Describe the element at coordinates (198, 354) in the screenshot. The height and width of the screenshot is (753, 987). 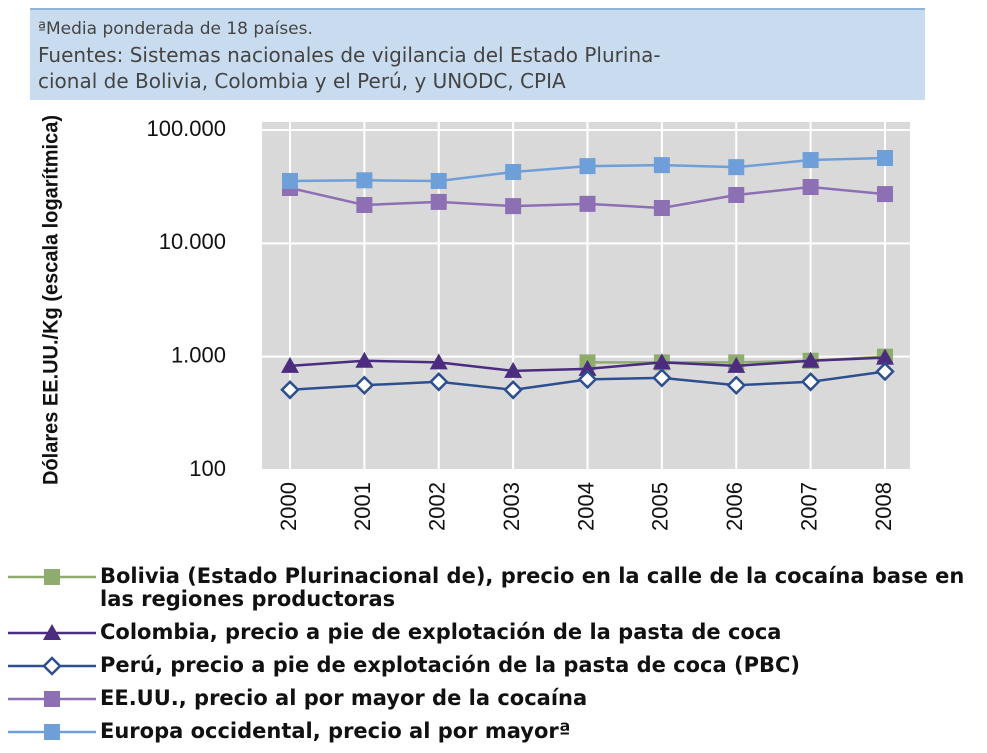
I see `y-tick-label: 1.000` at that location.